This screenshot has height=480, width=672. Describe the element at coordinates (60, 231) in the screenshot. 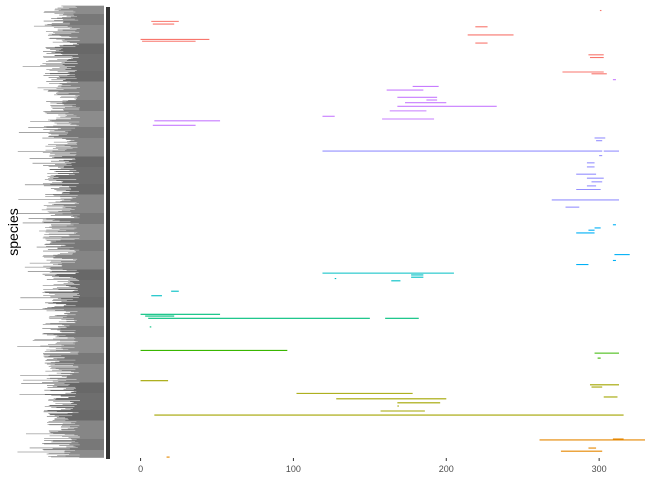

I see `y-tick-labels` at that location.